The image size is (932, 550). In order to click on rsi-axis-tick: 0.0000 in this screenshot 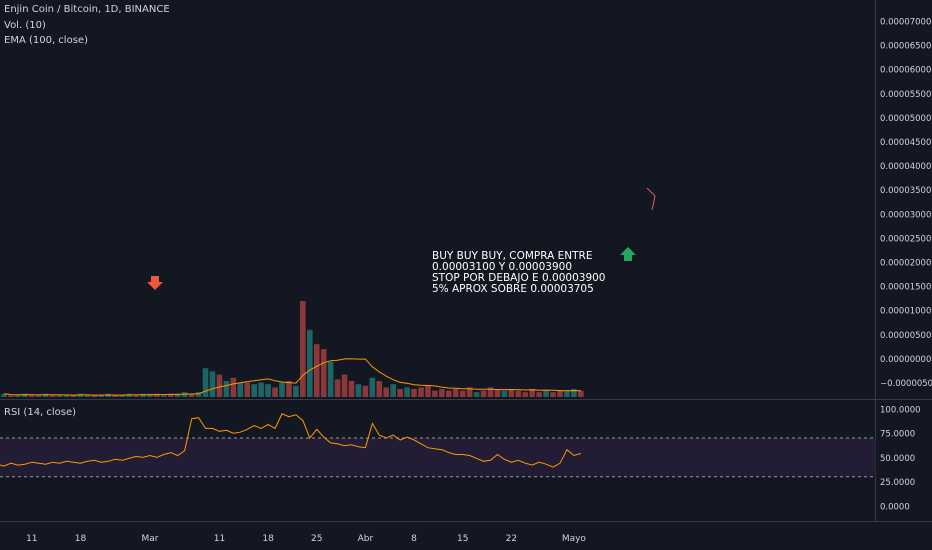, I will do `click(895, 507)`.